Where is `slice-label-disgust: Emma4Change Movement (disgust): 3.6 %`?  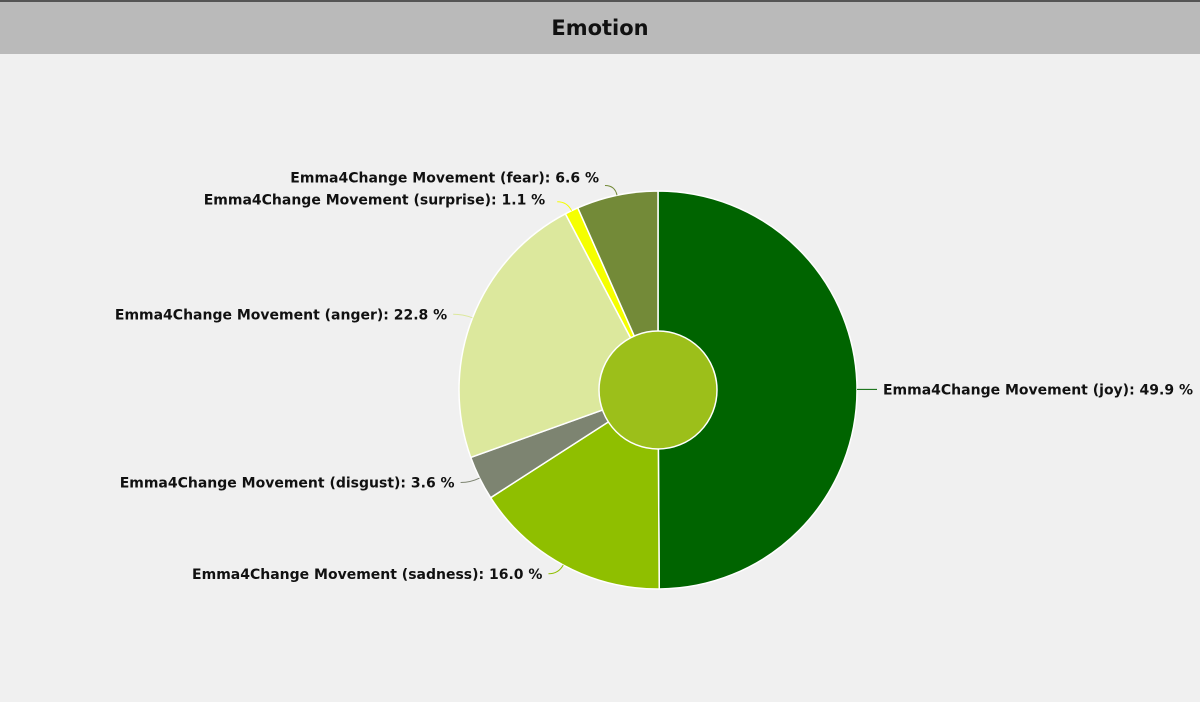
slice-label-disgust: Emma4Change Movement (disgust): 3.6 % is located at coordinates (287, 484).